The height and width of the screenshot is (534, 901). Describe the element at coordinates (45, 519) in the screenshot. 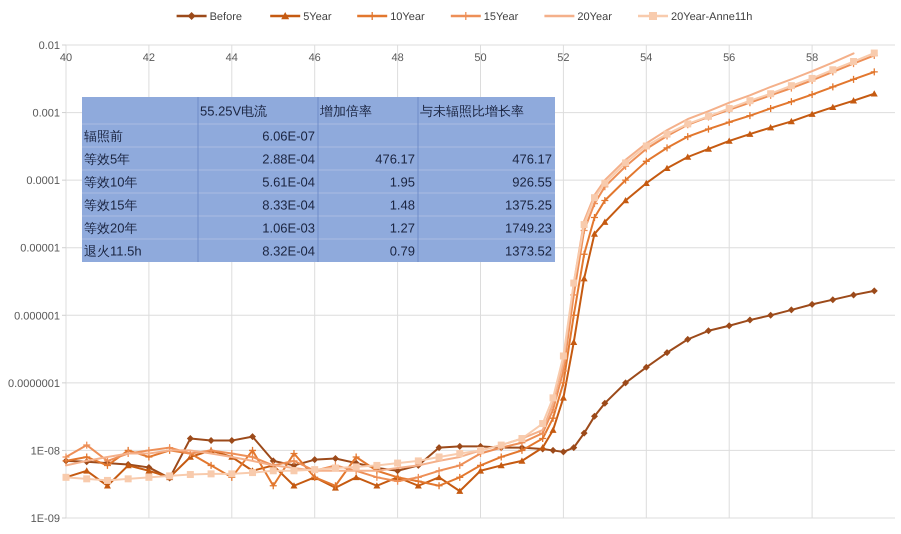

I see `y-tick-label: 1E-09` at that location.